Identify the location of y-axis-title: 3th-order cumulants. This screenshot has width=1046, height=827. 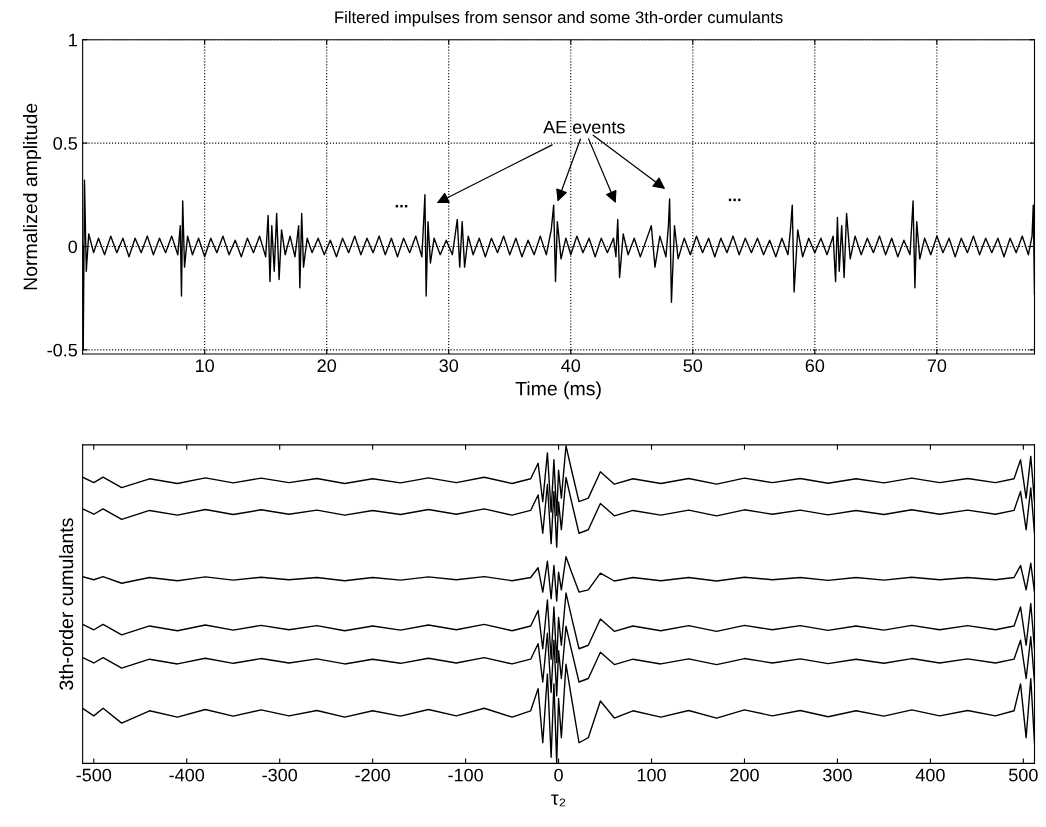
(66, 604).